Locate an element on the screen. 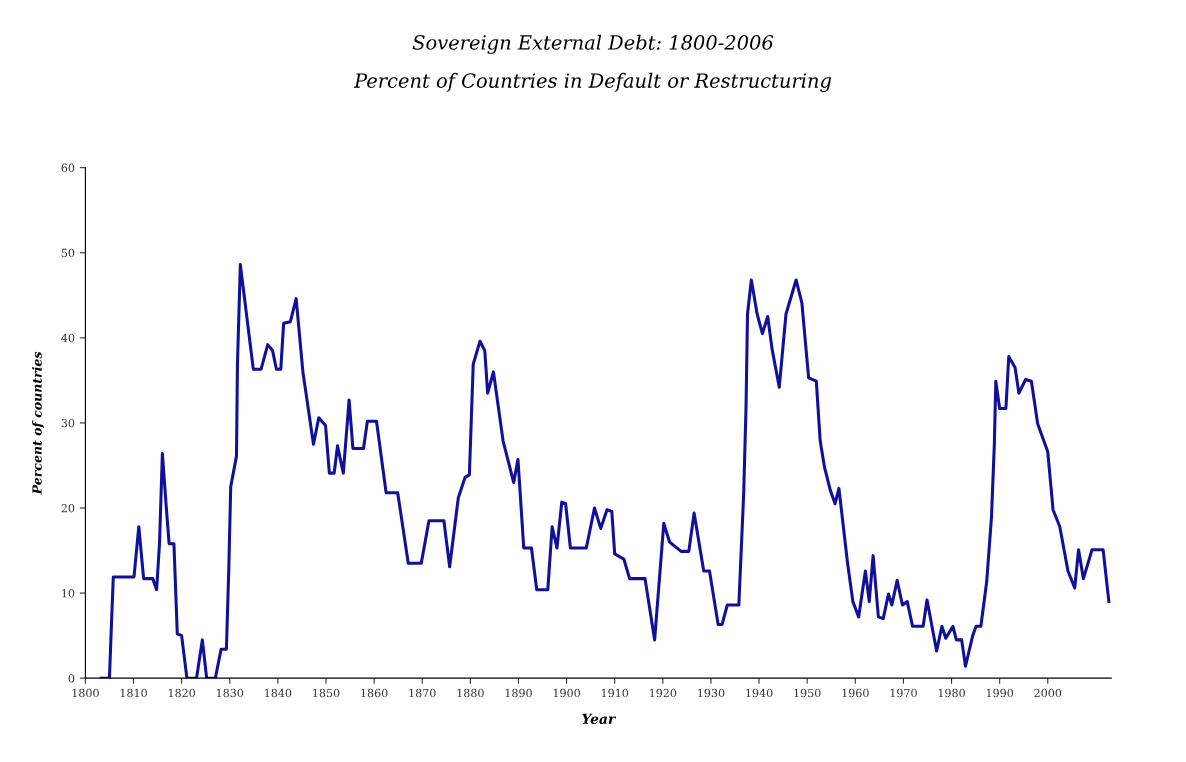 The image size is (1186, 762). x-tick-label: 1990 is located at coordinates (1000, 693).